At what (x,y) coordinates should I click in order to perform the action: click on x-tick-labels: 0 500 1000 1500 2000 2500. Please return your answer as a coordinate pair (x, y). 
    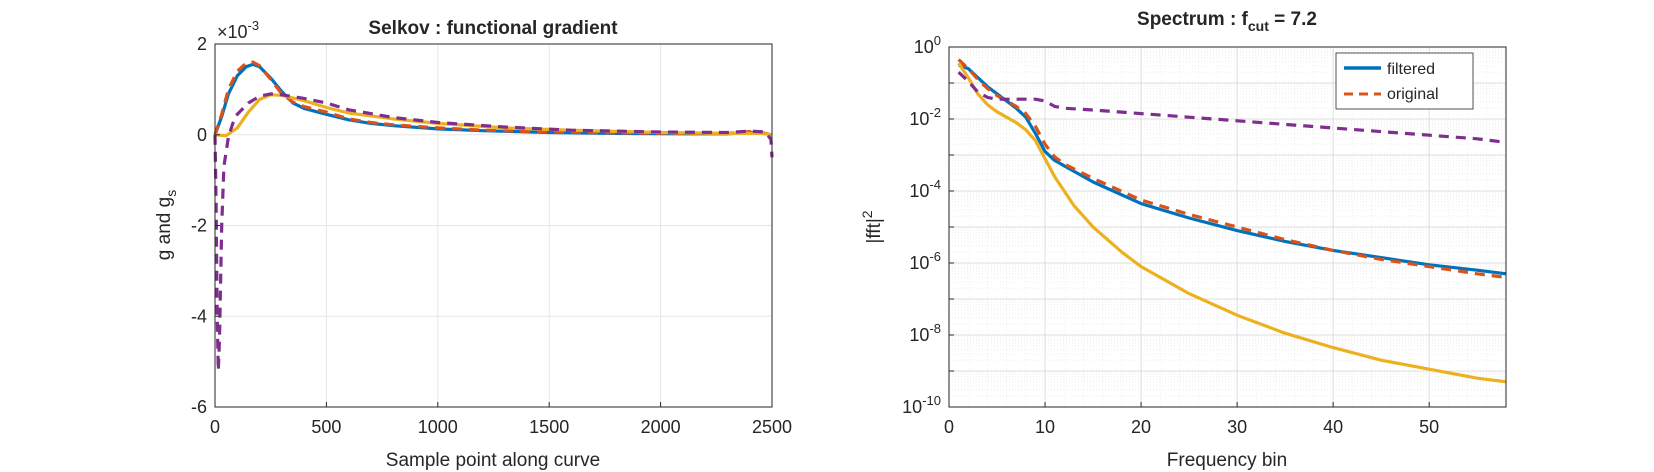
    Looking at the image, I should click on (501, 427).